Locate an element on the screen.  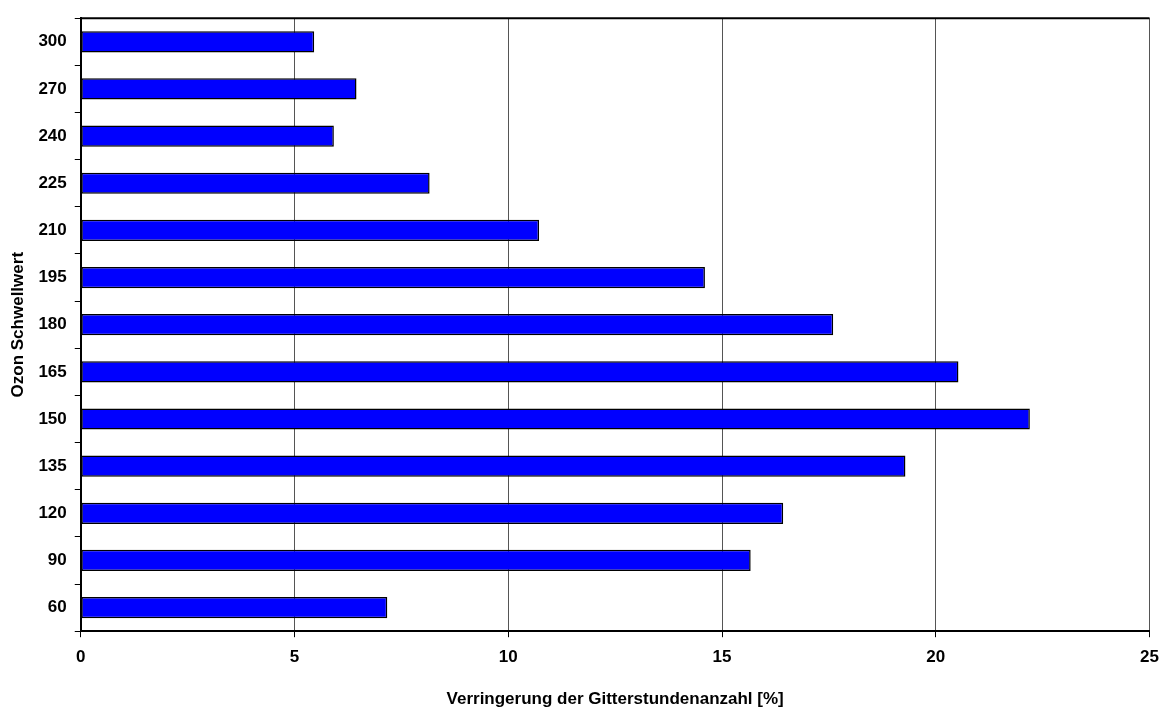
x-tick-label: 20 is located at coordinates (936, 657).